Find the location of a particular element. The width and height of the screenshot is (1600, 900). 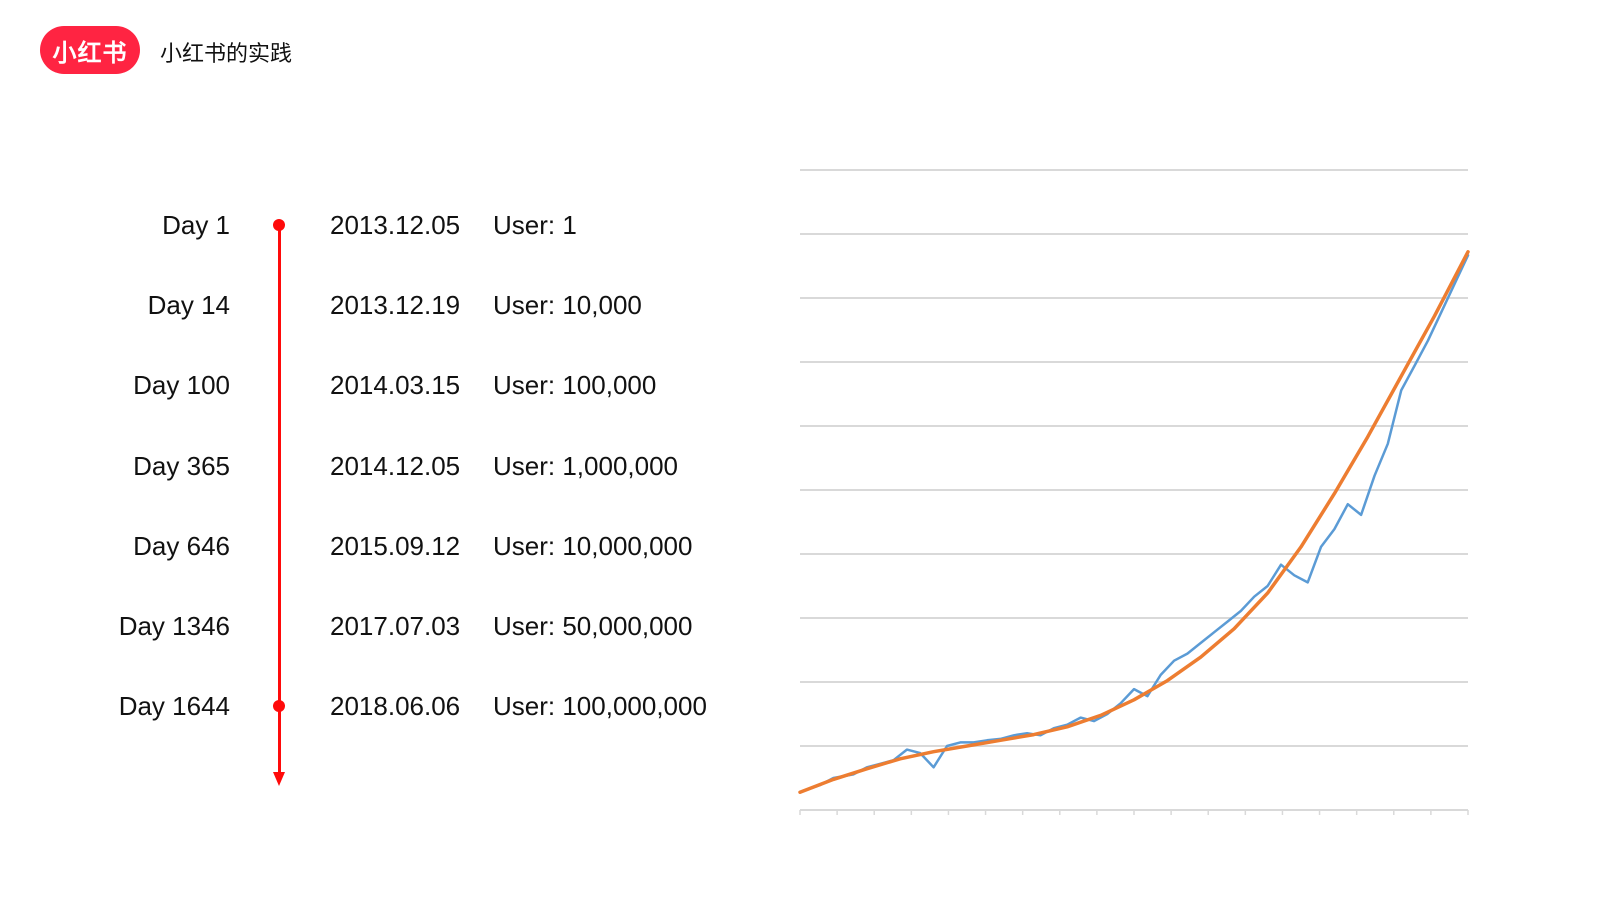

milestone-users: User: 10,000 is located at coordinates (567, 305).